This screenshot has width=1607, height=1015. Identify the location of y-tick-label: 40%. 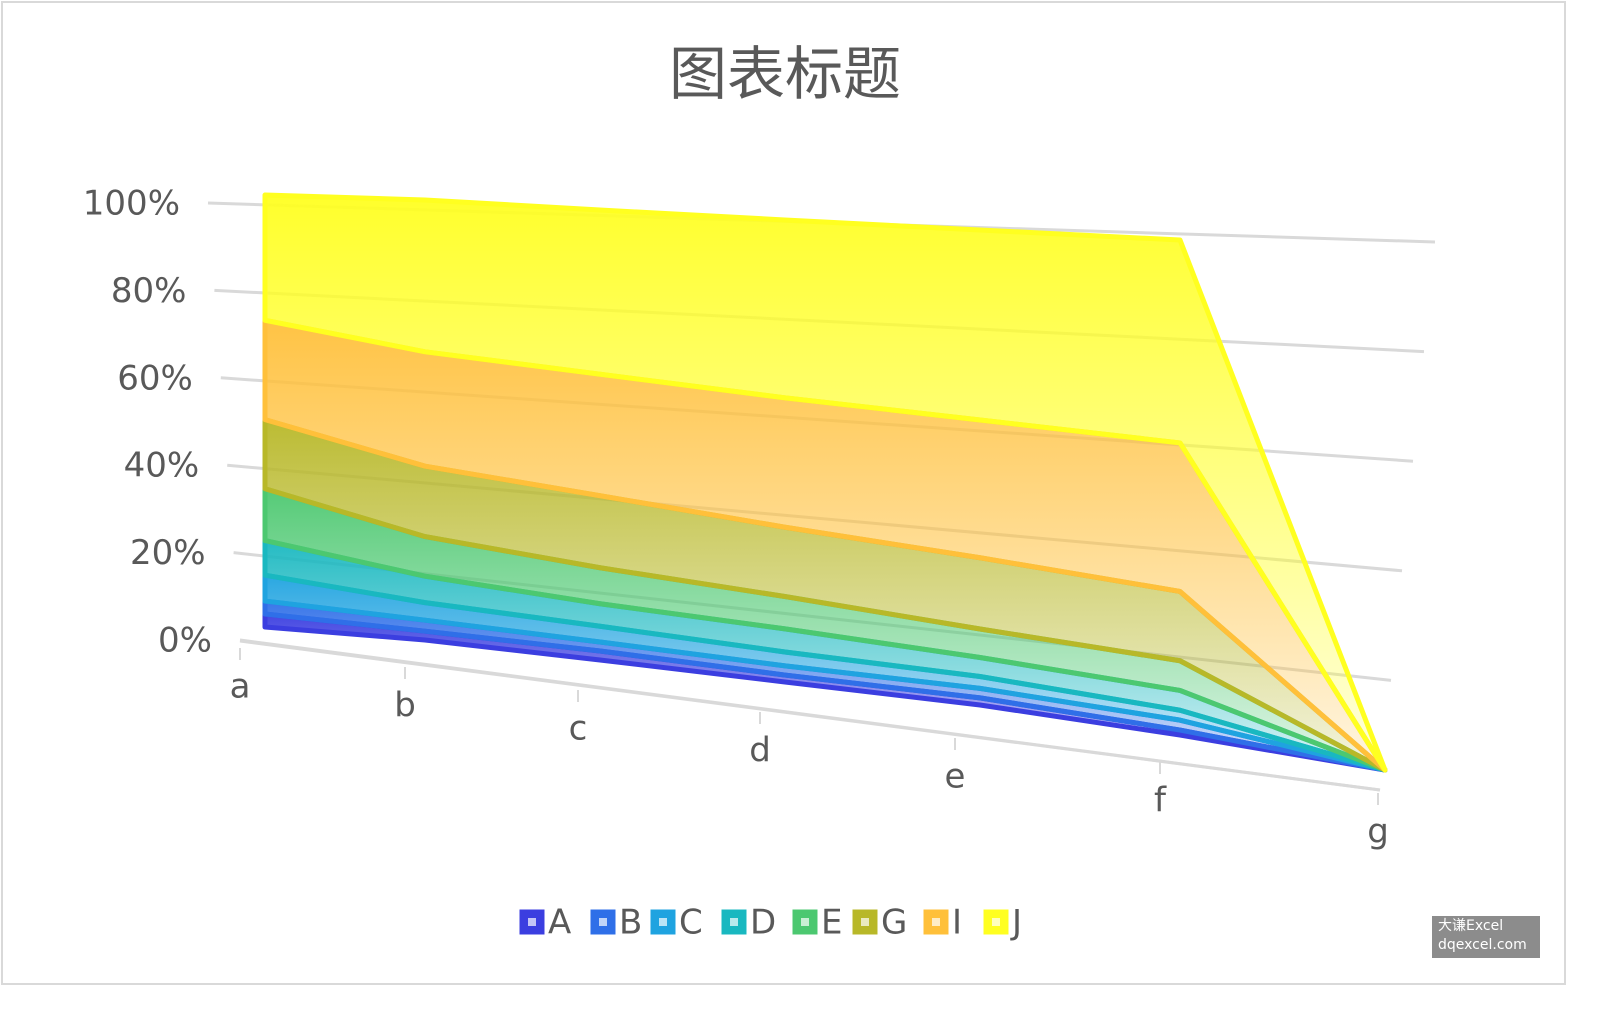
(162, 466).